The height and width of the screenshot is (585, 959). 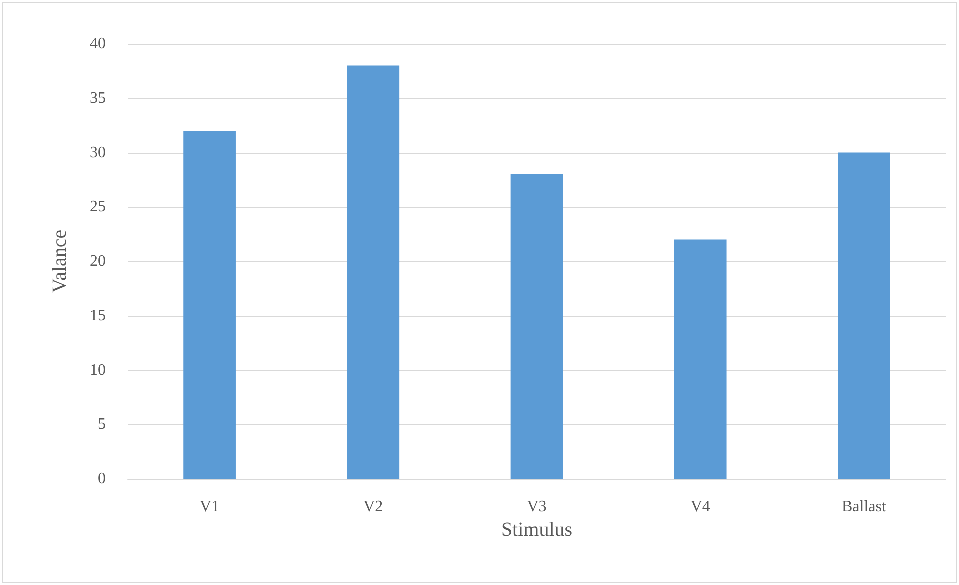 I want to click on y-tick-label: 35, so click(x=98, y=98).